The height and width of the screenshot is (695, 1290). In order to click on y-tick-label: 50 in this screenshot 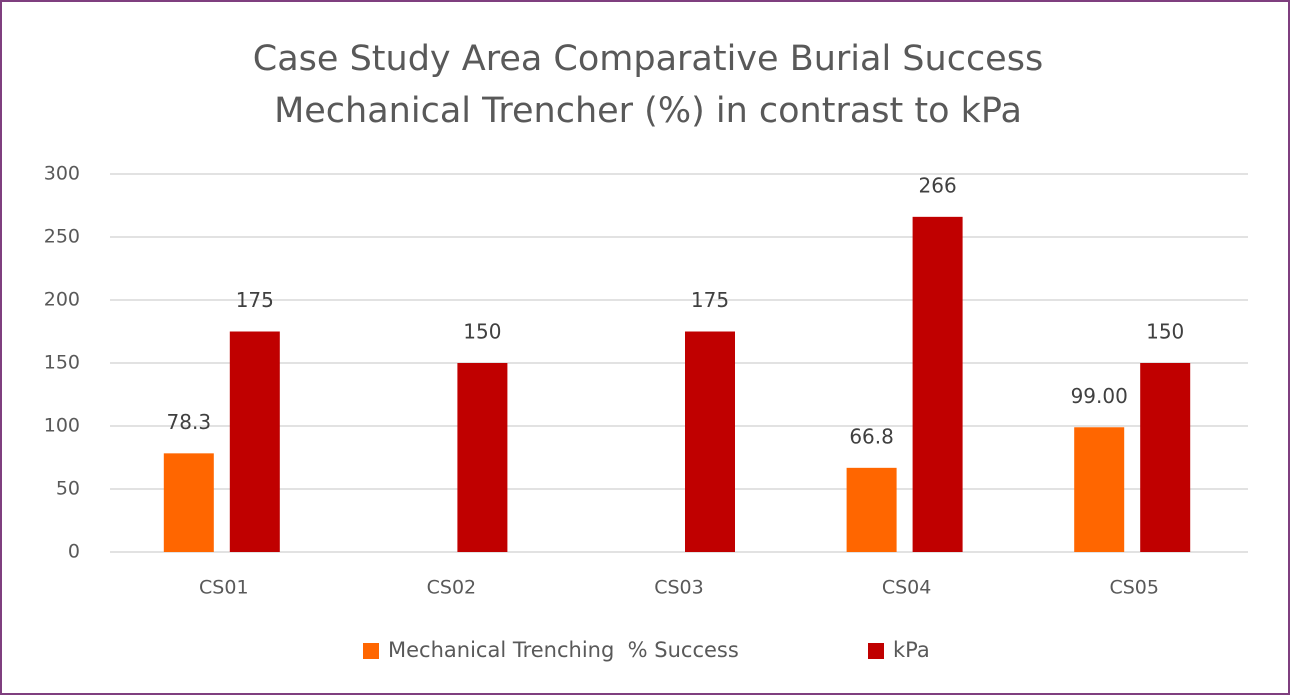, I will do `click(68, 489)`.